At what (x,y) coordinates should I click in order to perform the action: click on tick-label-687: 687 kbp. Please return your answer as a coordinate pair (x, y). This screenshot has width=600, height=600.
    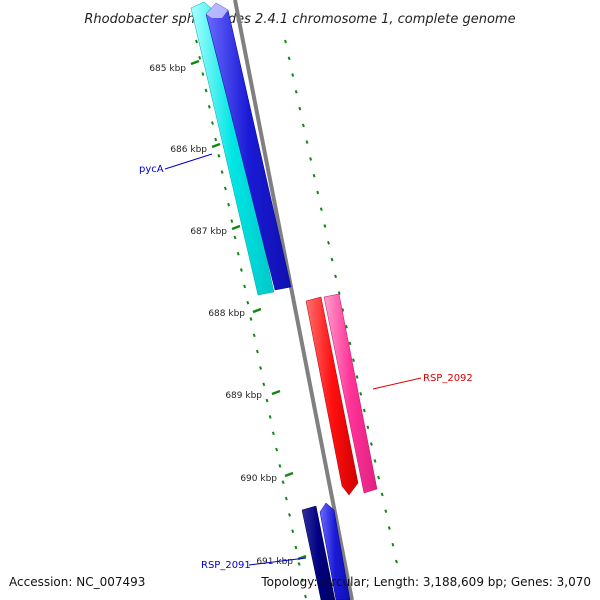
    Looking at the image, I should click on (208, 232).